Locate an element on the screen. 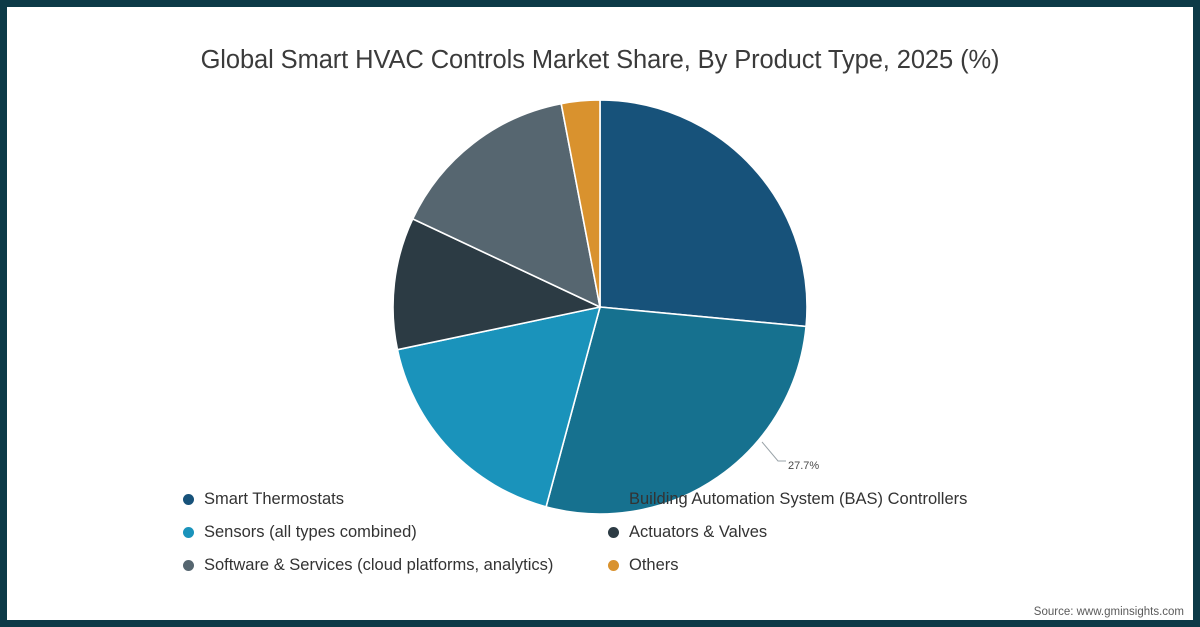  legend-label: Actuators & Valves is located at coordinates (698, 532).